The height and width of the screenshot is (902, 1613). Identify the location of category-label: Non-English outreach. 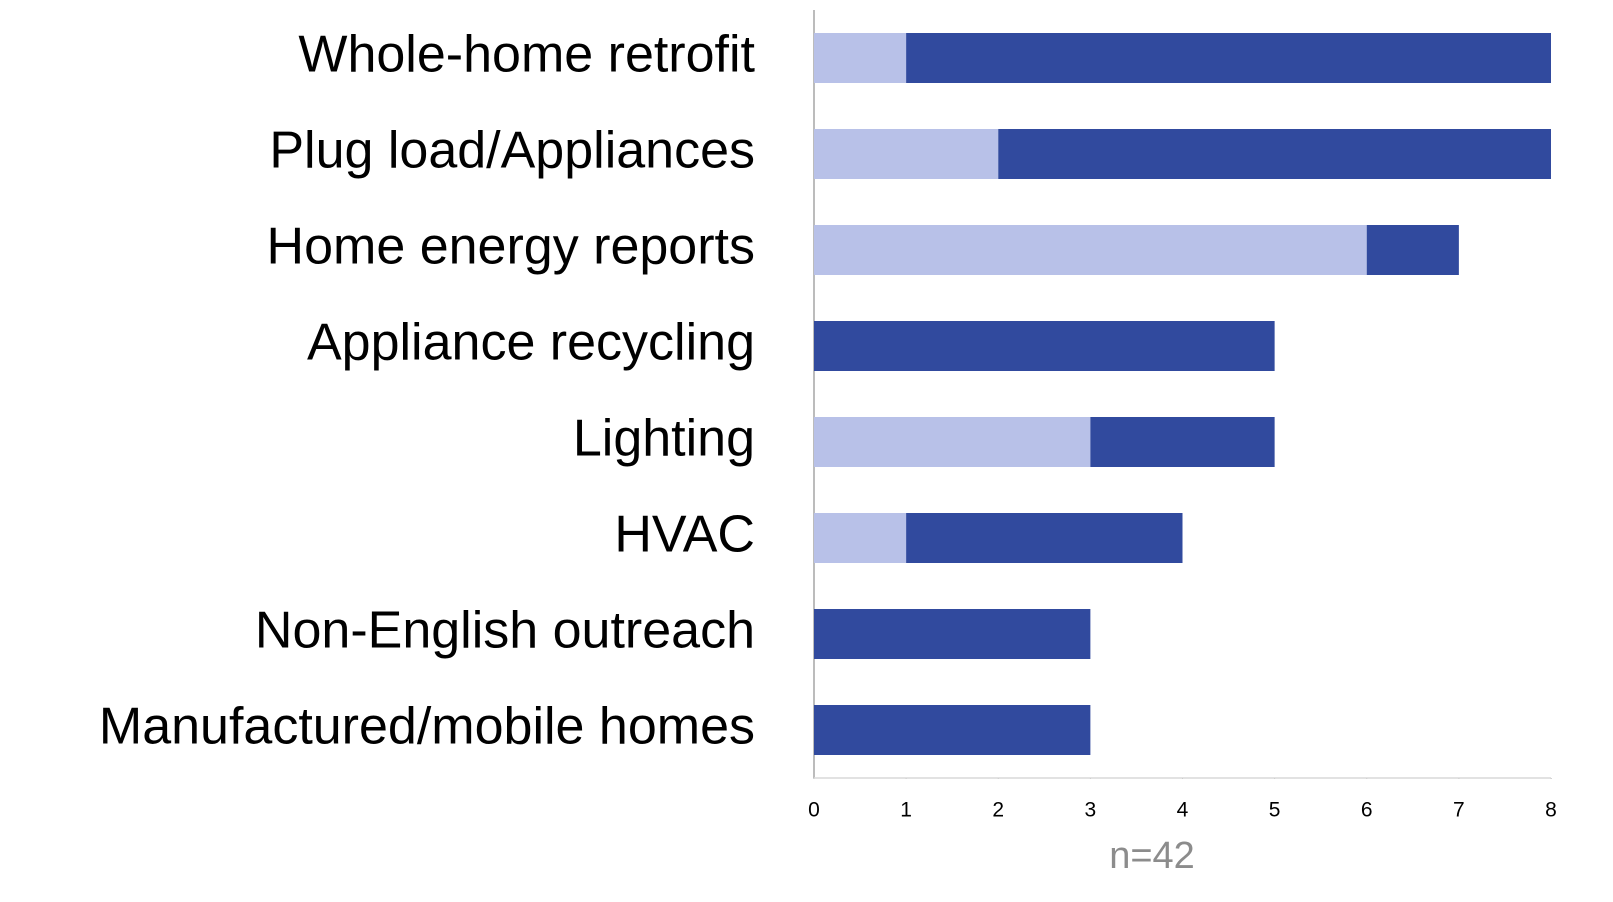
(505, 631).